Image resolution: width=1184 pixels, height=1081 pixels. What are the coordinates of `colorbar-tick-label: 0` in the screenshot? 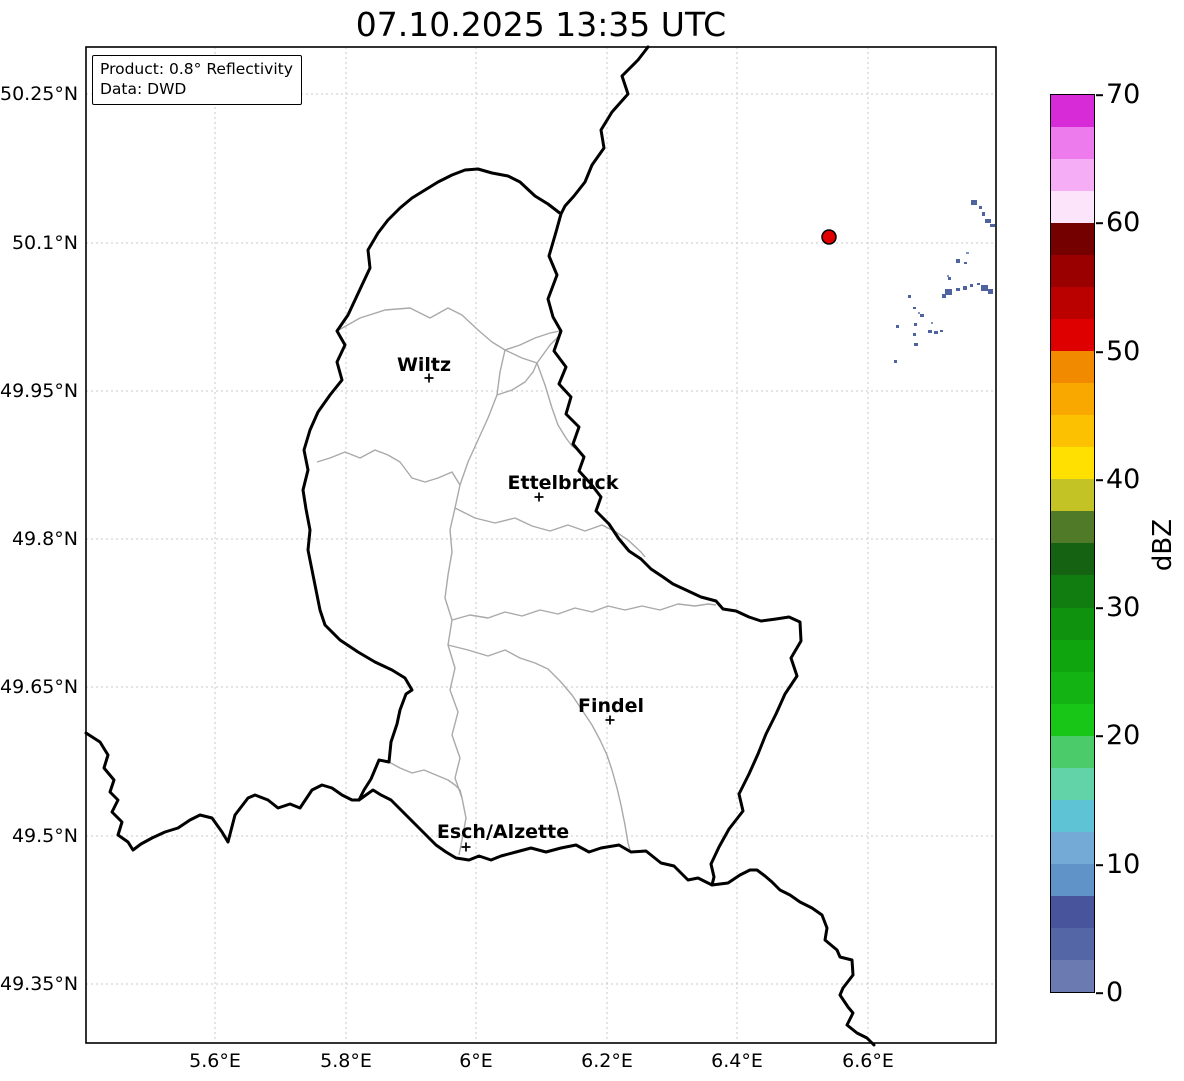 It's located at (1115, 992).